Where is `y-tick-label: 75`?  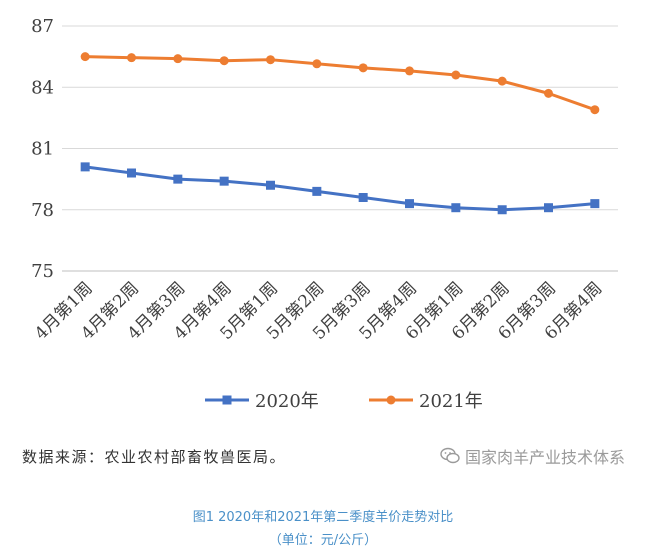
y-tick-label: 75 is located at coordinates (42, 271).